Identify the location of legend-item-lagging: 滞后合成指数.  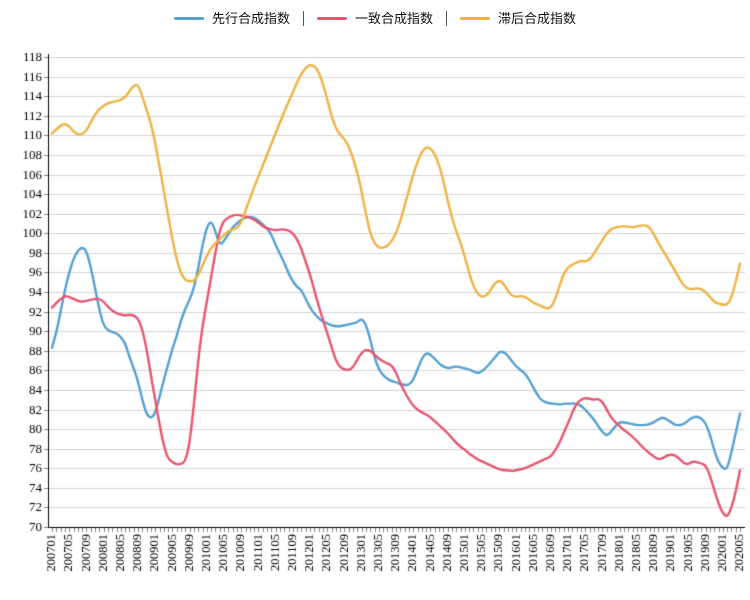
(518, 18).